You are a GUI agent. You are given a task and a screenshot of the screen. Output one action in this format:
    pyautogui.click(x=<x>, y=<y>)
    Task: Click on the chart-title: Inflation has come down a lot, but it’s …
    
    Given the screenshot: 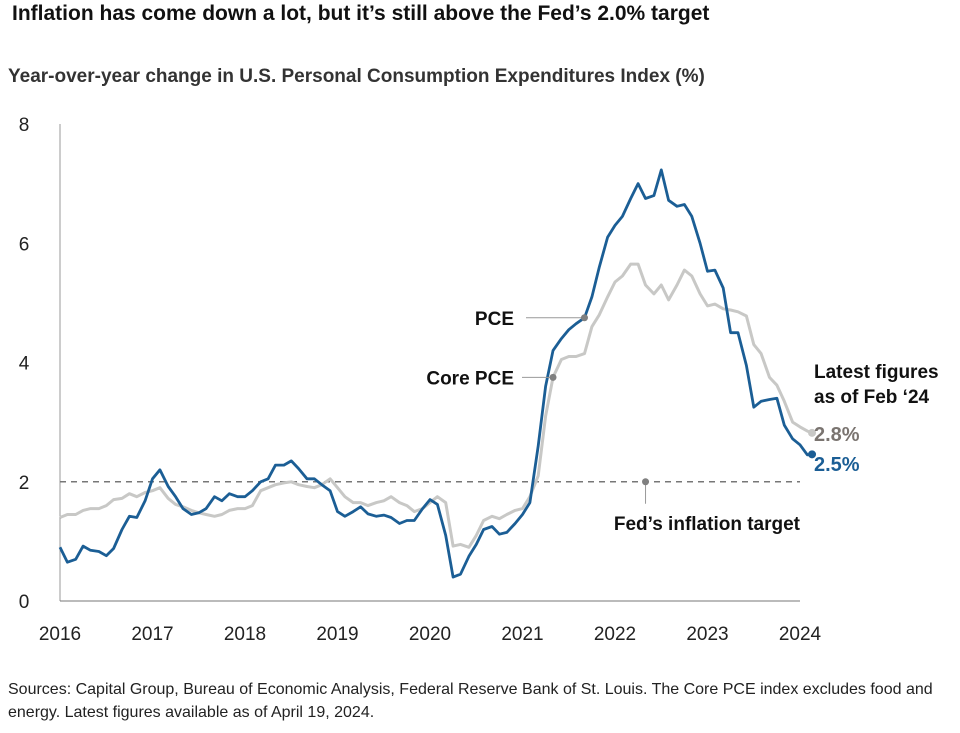 What is the action you would take?
    pyautogui.click(x=361, y=13)
    